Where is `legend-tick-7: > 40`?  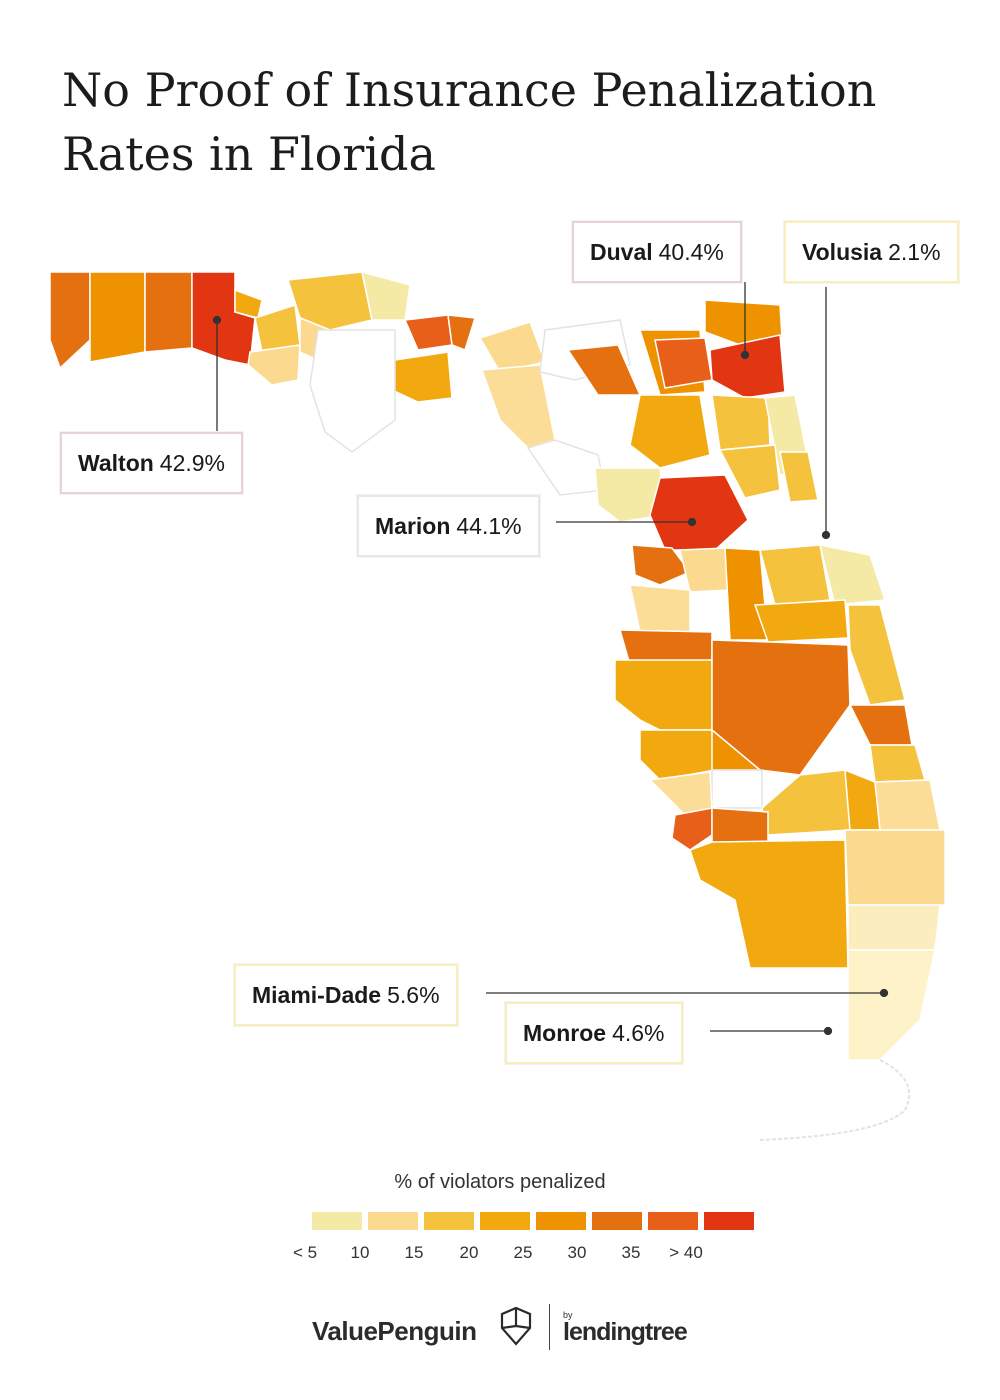
legend-tick-7: > 40 is located at coordinates (686, 1252).